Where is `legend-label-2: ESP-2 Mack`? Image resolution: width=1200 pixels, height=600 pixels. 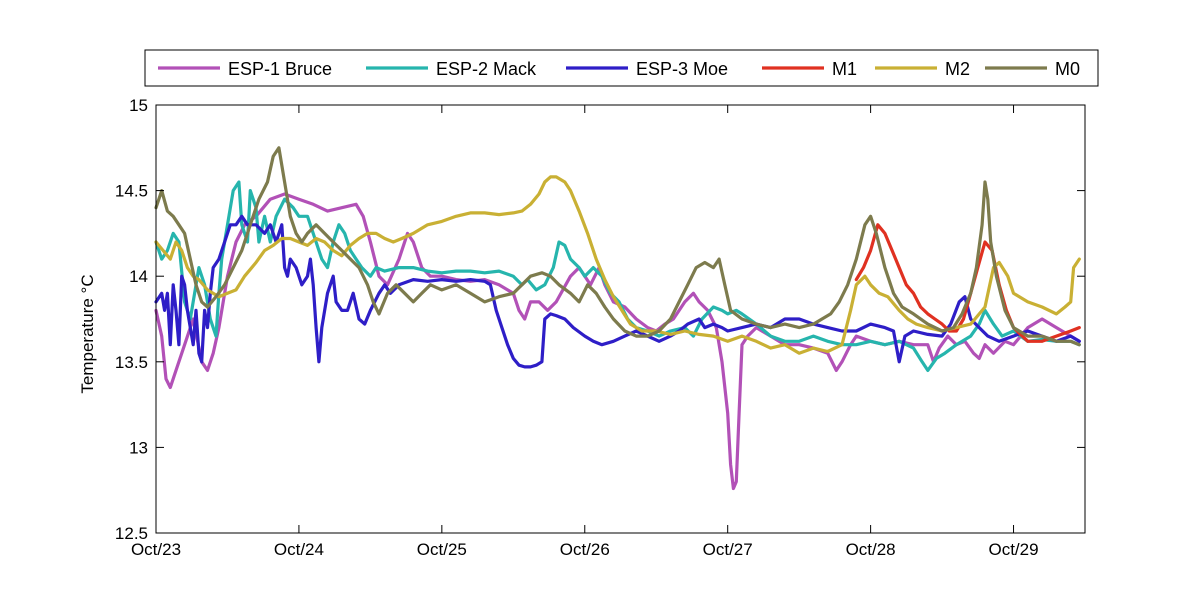
legend-label-2: ESP-2 Mack is located at coordinates (486, 69).